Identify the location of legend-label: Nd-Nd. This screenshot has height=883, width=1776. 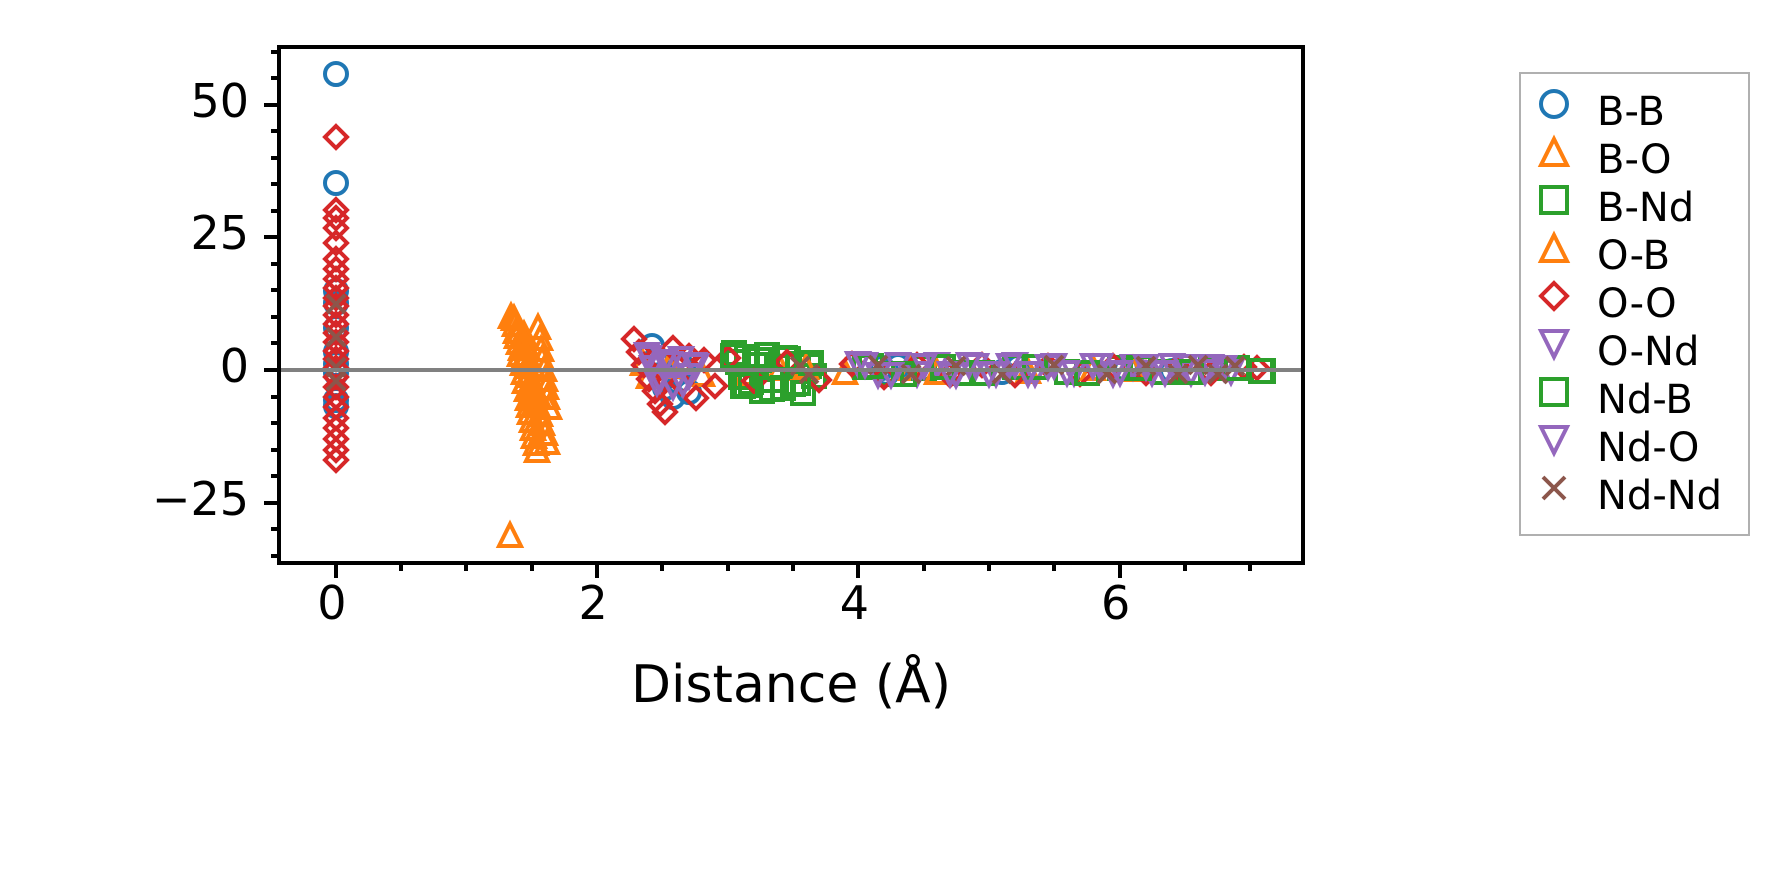
(1660, 496).